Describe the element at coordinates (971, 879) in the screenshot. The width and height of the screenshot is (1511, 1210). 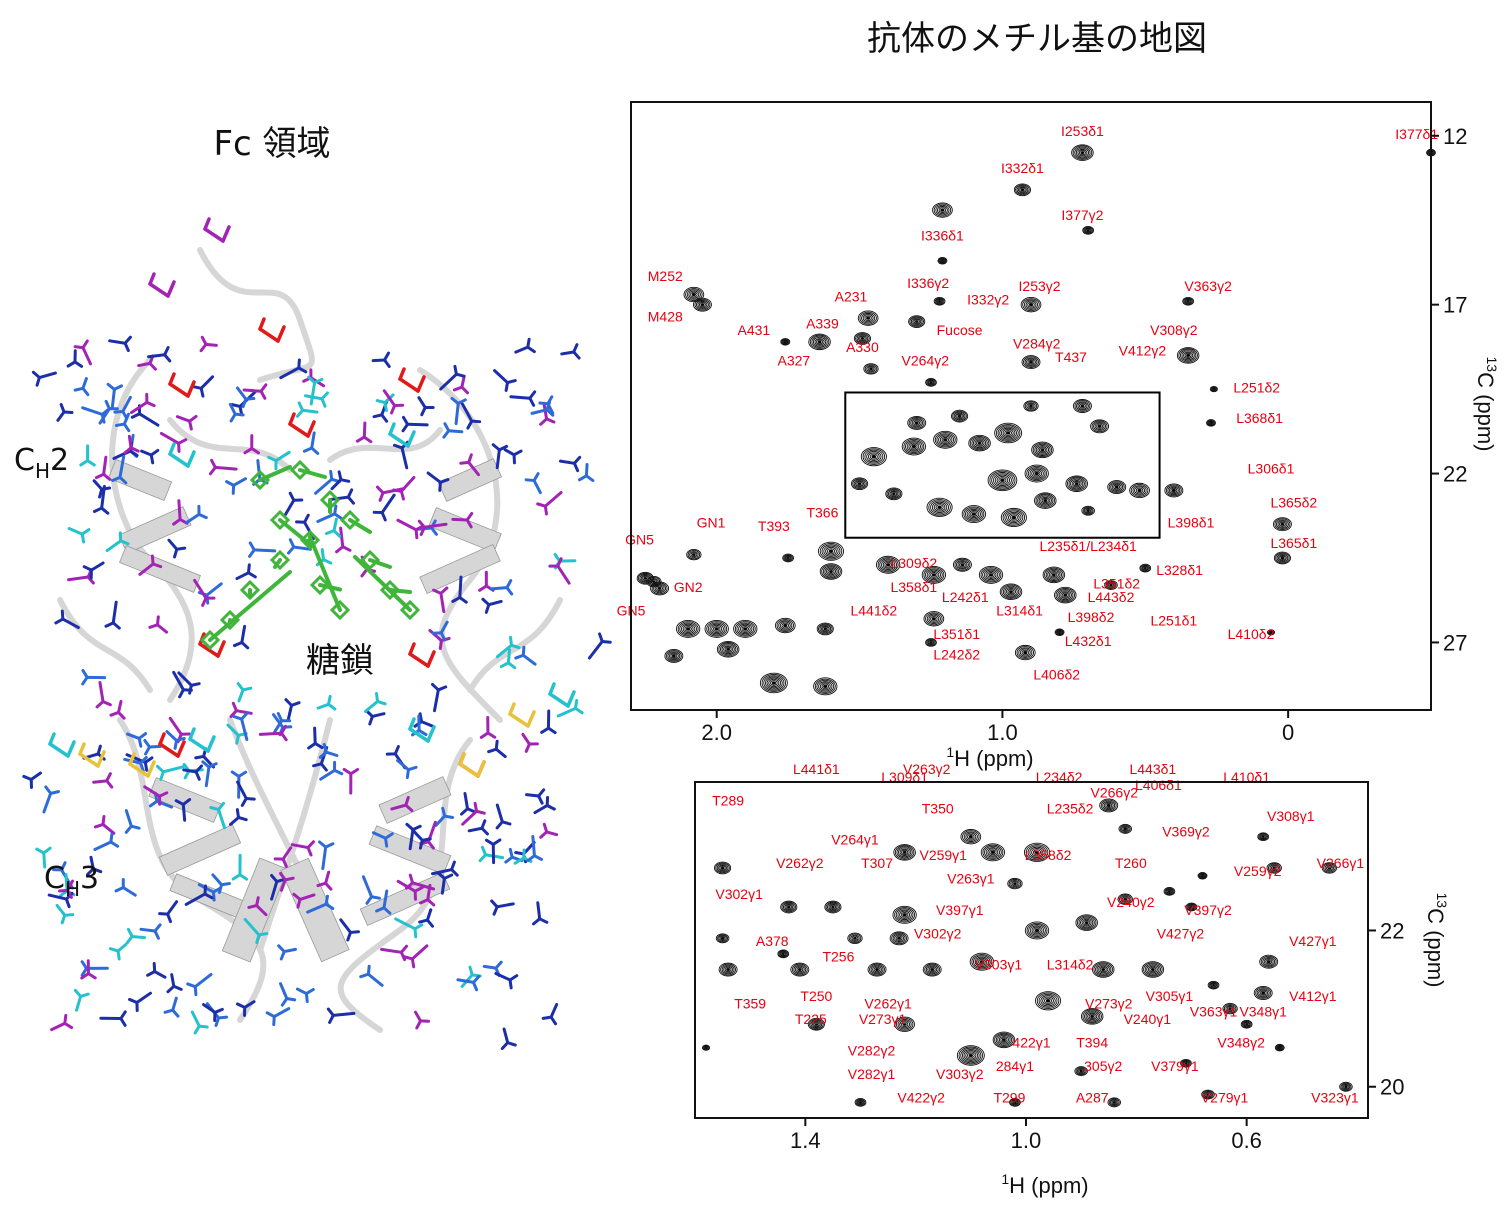
I see `peak-label: V263γ1` at that location.